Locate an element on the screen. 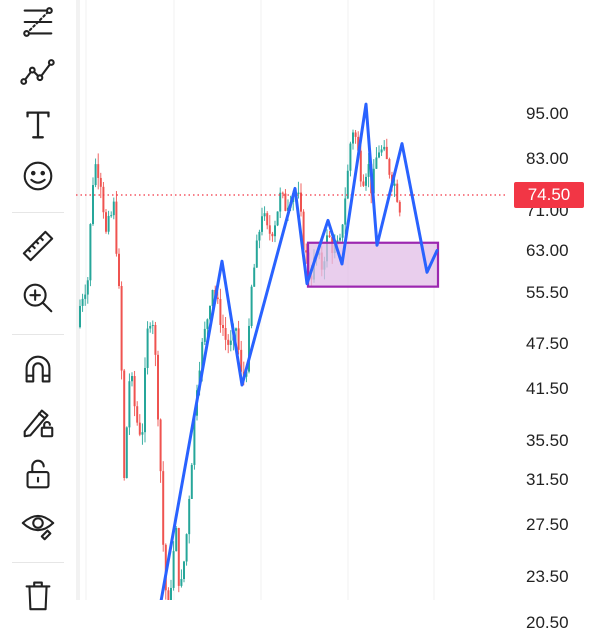 Image resolution: width=600 pixels, height=633 pixels. price-tick-label: 55.50 is located at coordinates (547, 292).